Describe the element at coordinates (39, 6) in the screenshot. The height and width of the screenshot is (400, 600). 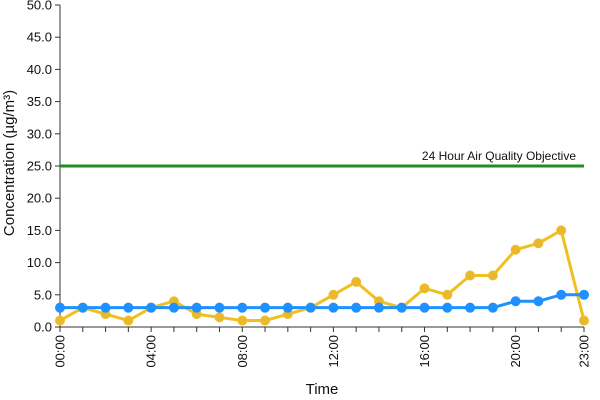
I see `y-tick-label: 50.0` at that location.